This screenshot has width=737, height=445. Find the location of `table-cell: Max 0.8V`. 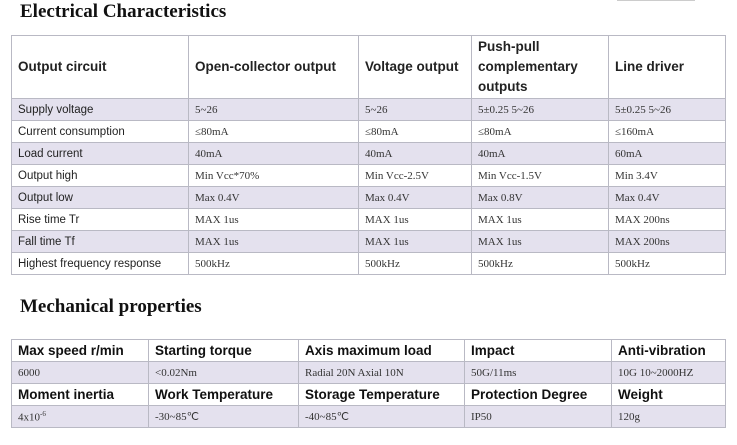

table-cell: Max 0.8V is located at coordinates (540, 197).